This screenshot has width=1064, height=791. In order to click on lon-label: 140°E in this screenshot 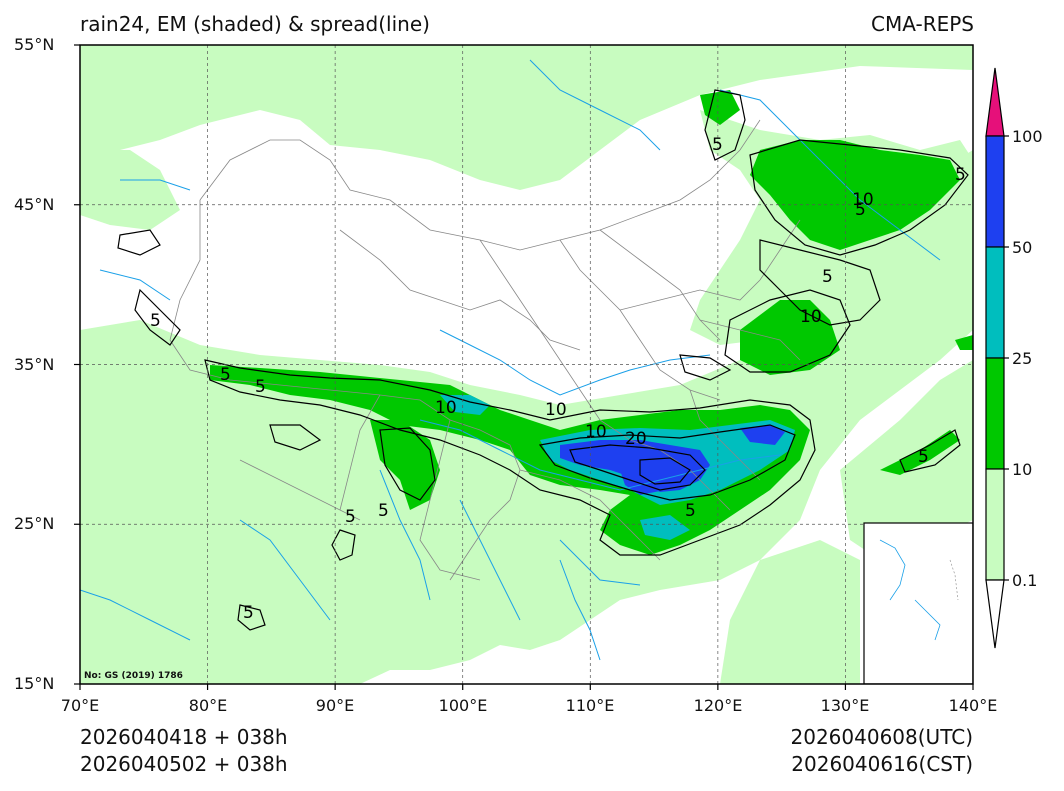, I will do `click(973, 705)`.